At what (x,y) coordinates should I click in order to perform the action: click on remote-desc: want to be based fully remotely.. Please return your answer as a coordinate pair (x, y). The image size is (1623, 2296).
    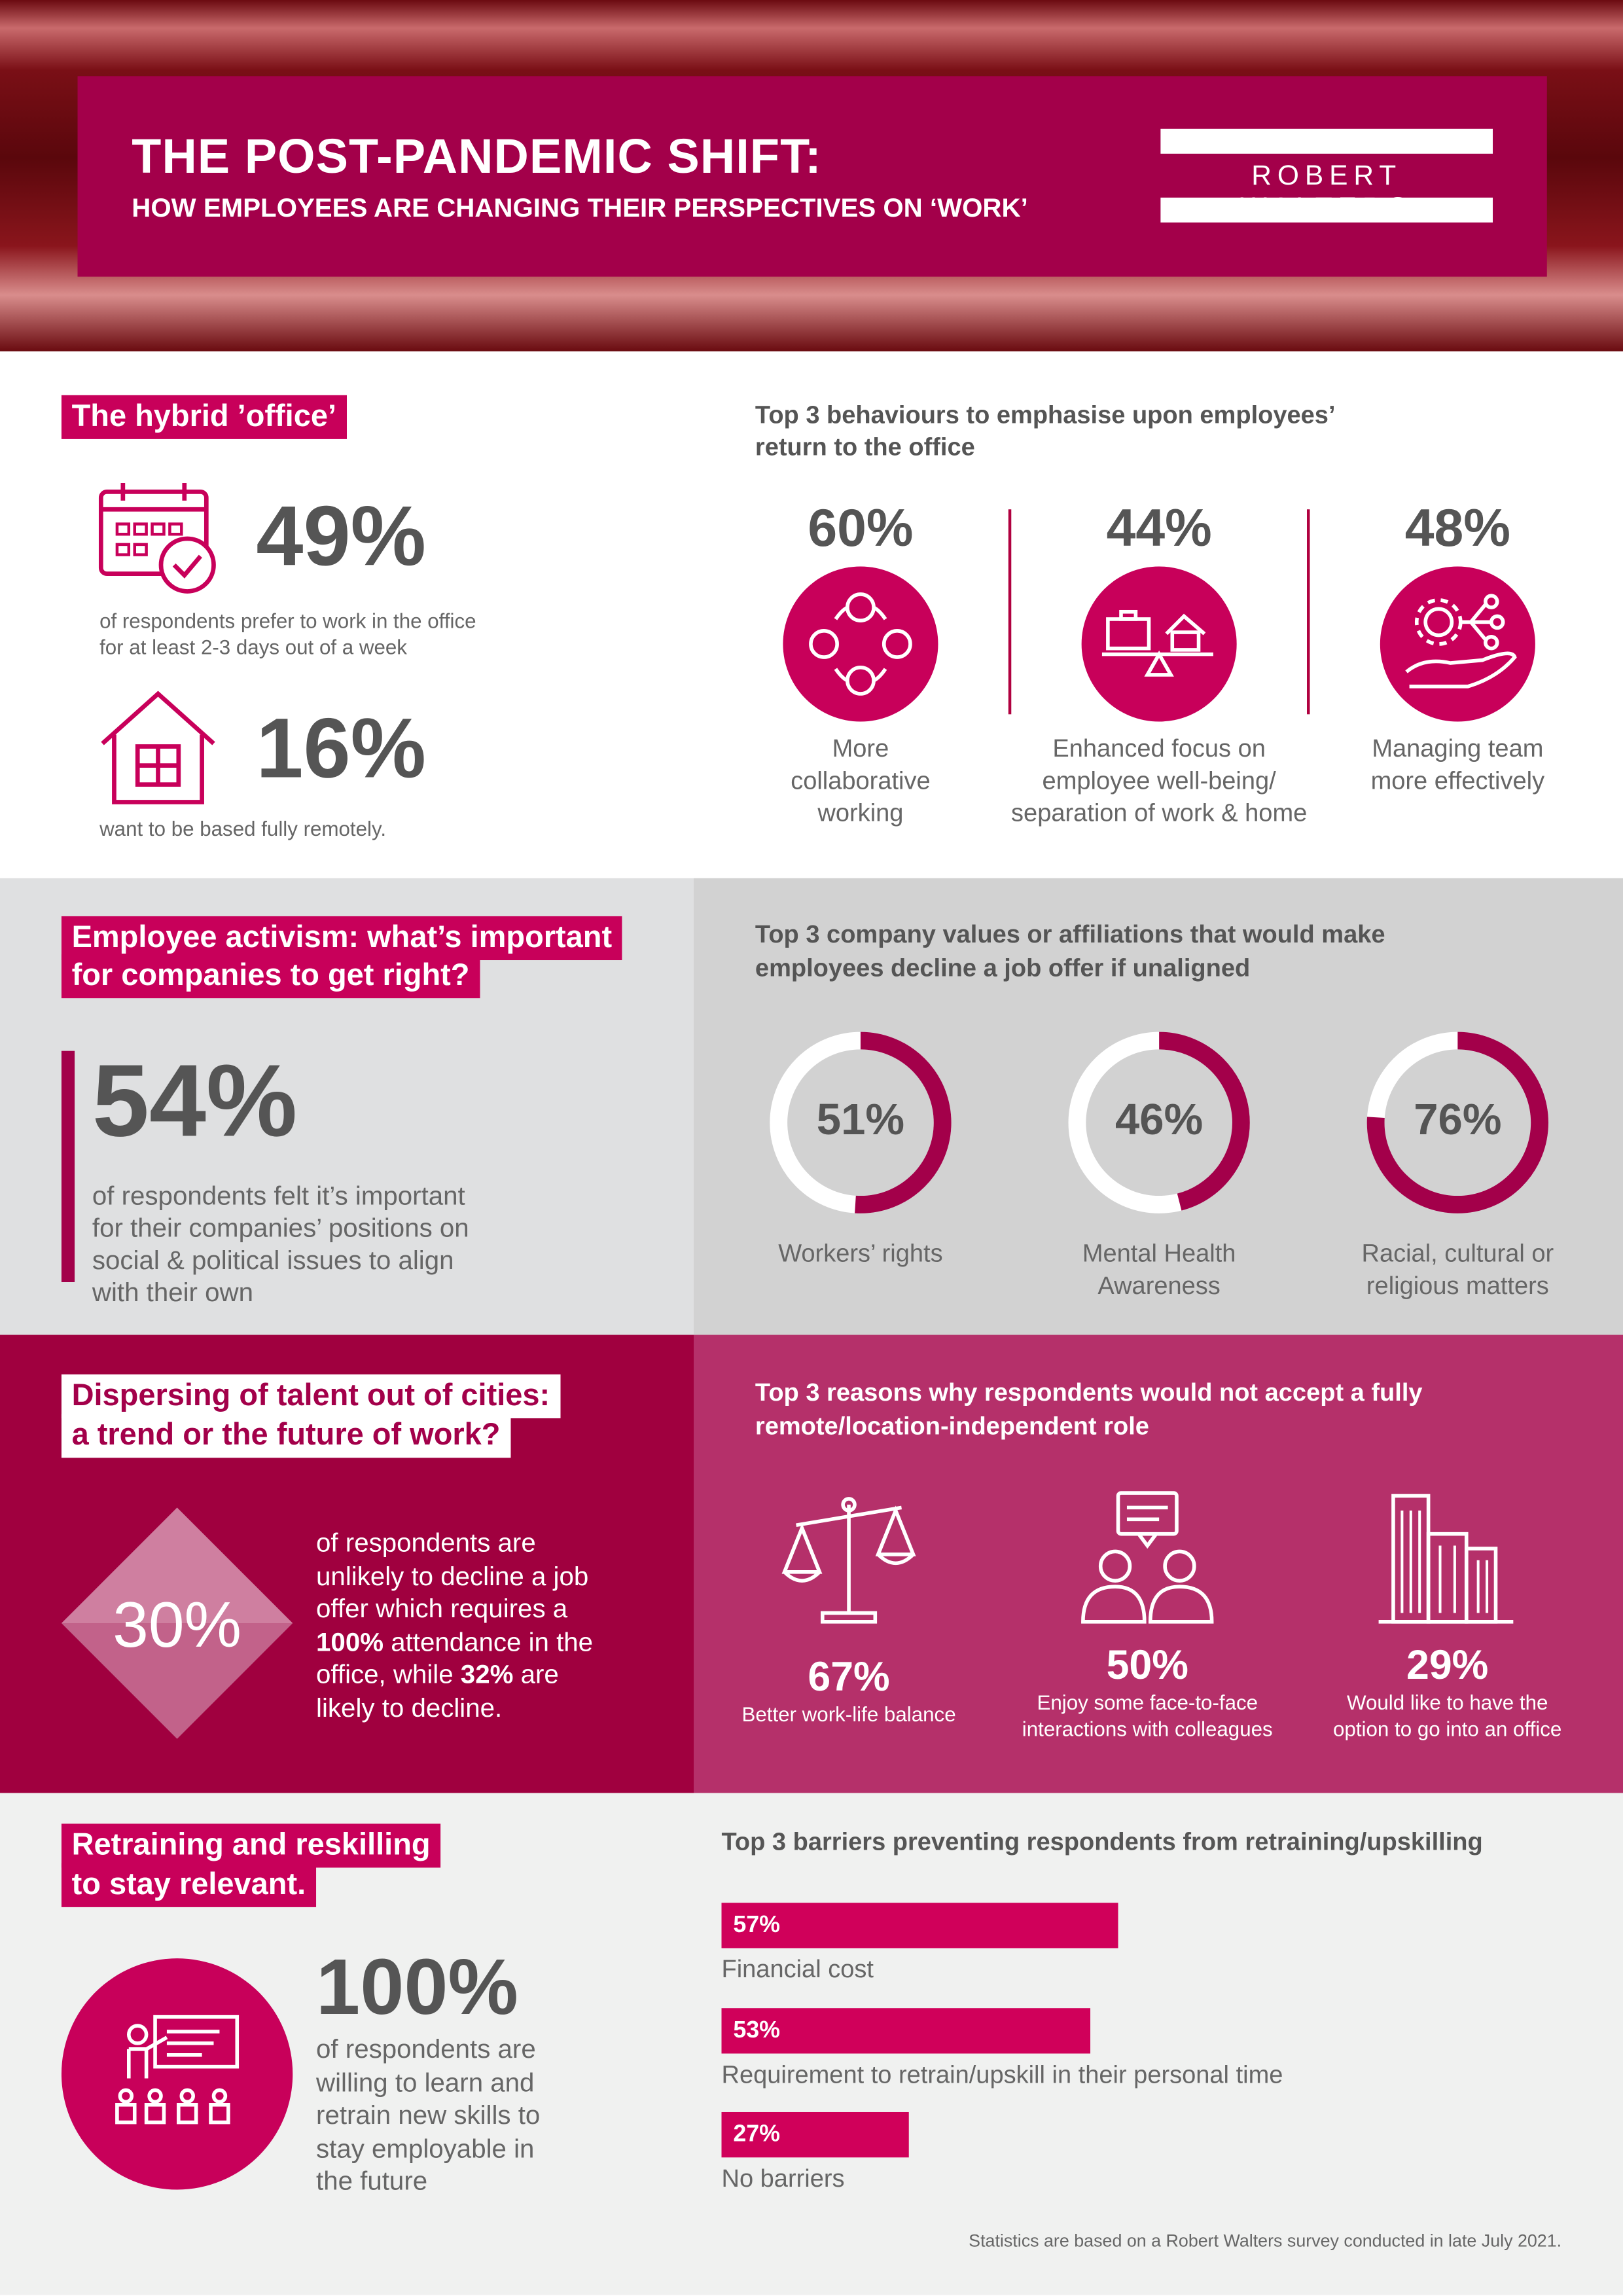
    Looking at the image, I should click on (243, 828).